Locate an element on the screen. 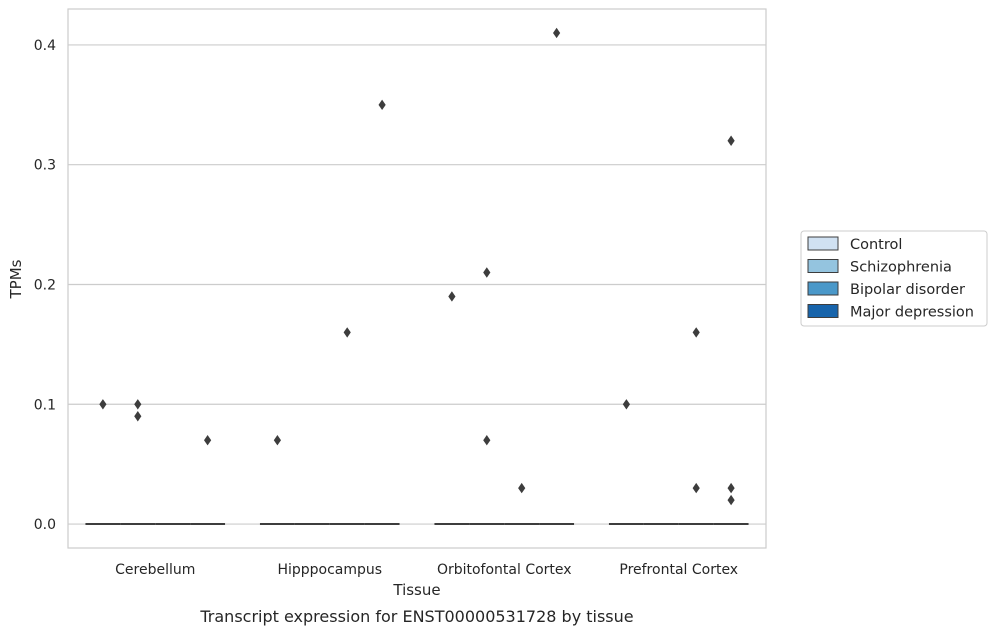 This screenshot has width=997, height=634. y-tick-label: 0.0 is located at coordinates (45, 525).